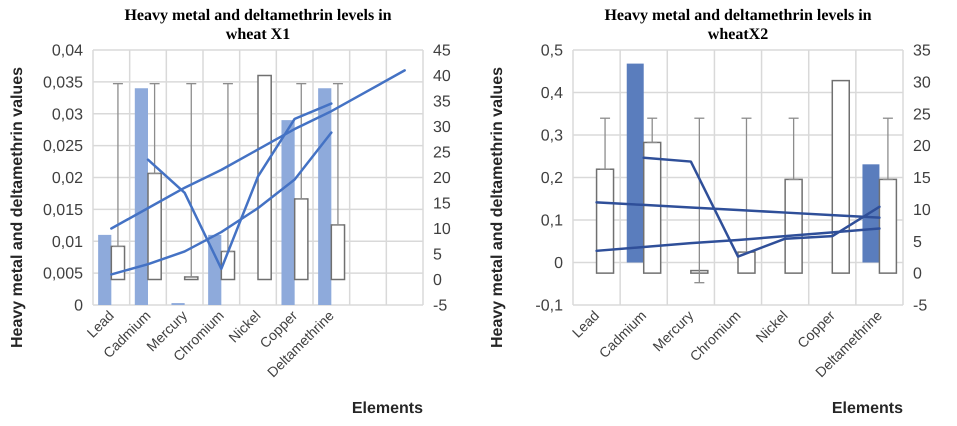 This screenshot has width=957, height=426. Describe the element at coordinates (68, 242) in the screenshot. I see `y-tick-label: 0,01` at that location.